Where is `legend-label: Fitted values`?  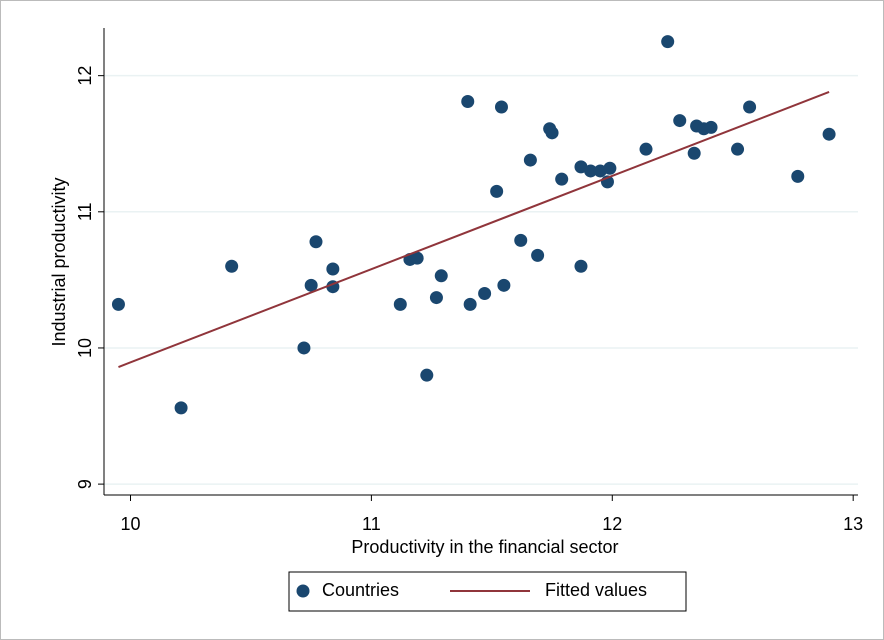 legend-label: Fitted values is located at coordinates (596, 590).